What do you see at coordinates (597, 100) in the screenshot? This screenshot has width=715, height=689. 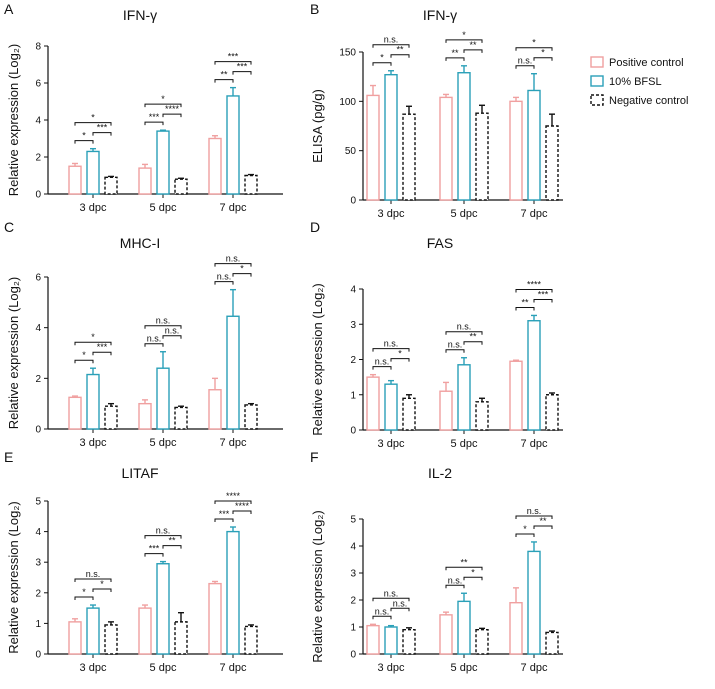 I see `legend-swatch` at bounding box center [597, 100].